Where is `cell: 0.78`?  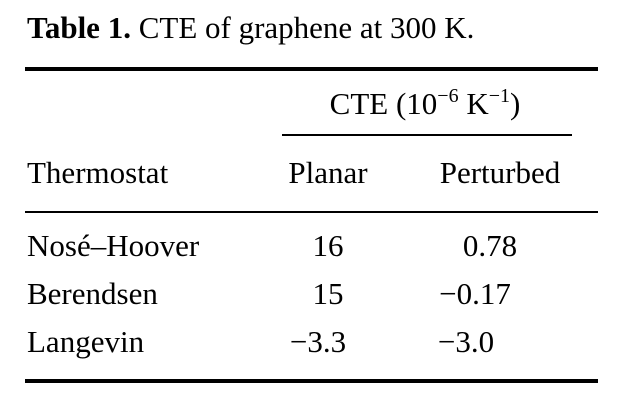 cell: 0.78 is located at coordinates (490, 245).